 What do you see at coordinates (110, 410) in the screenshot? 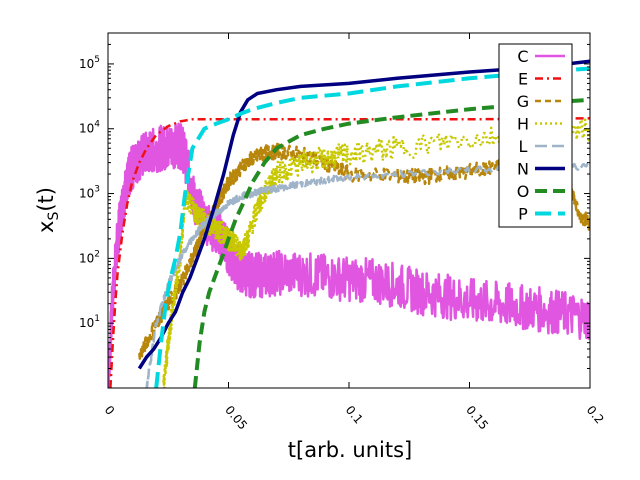
I see `x-tick-label: 0` at bounding box center [110, 410].